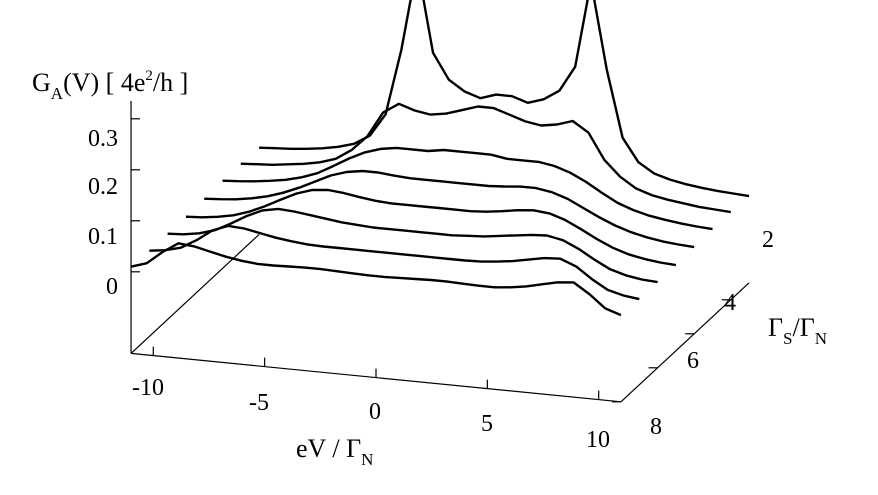 The height and width of the screenshot is (495, 878). I want to click on z-axis-title-after-sub: (V) [ 4e, so click(104, 82).